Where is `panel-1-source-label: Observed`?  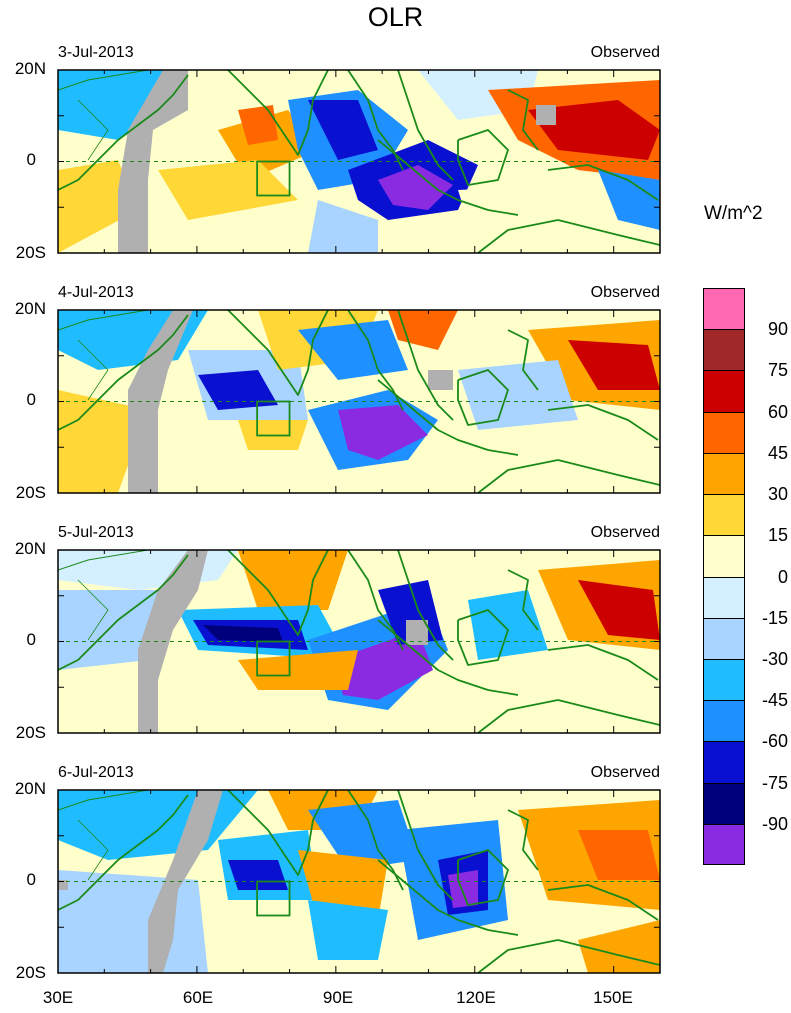
panel-1-source-label: Observed is located at coordinates (625, 52).